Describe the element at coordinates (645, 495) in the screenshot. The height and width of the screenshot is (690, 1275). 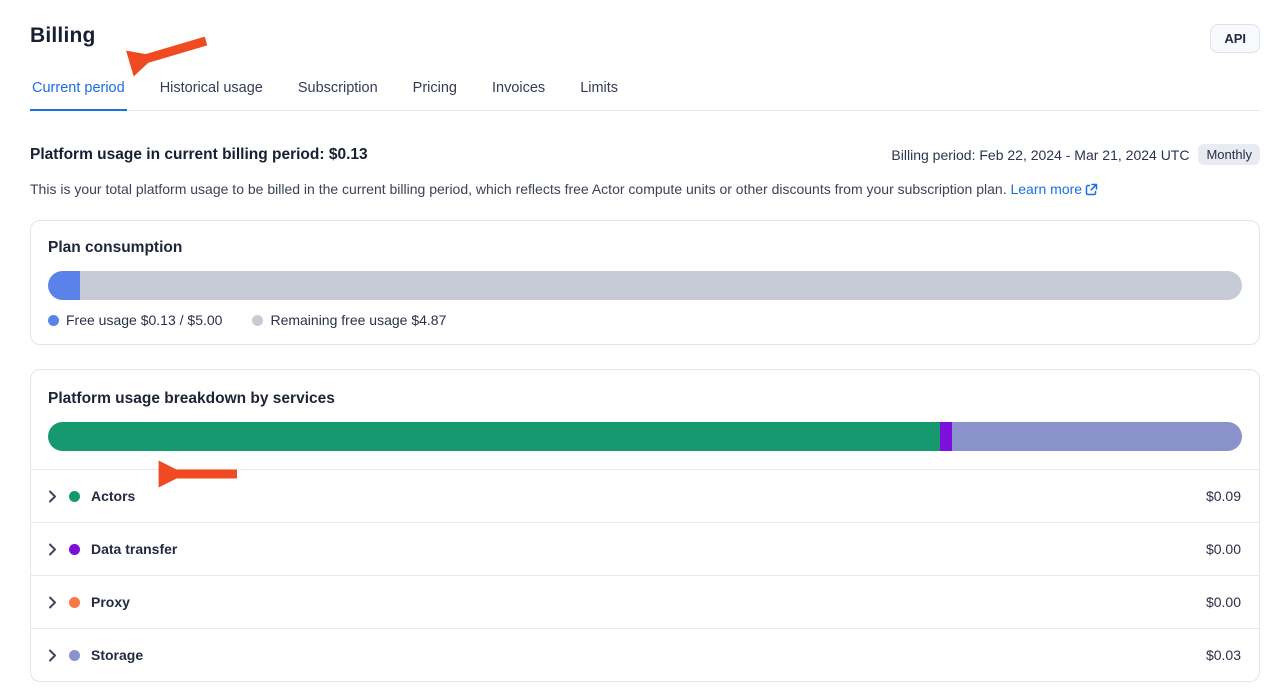
I see `service-row-actors: Actors $0.09` at that location.